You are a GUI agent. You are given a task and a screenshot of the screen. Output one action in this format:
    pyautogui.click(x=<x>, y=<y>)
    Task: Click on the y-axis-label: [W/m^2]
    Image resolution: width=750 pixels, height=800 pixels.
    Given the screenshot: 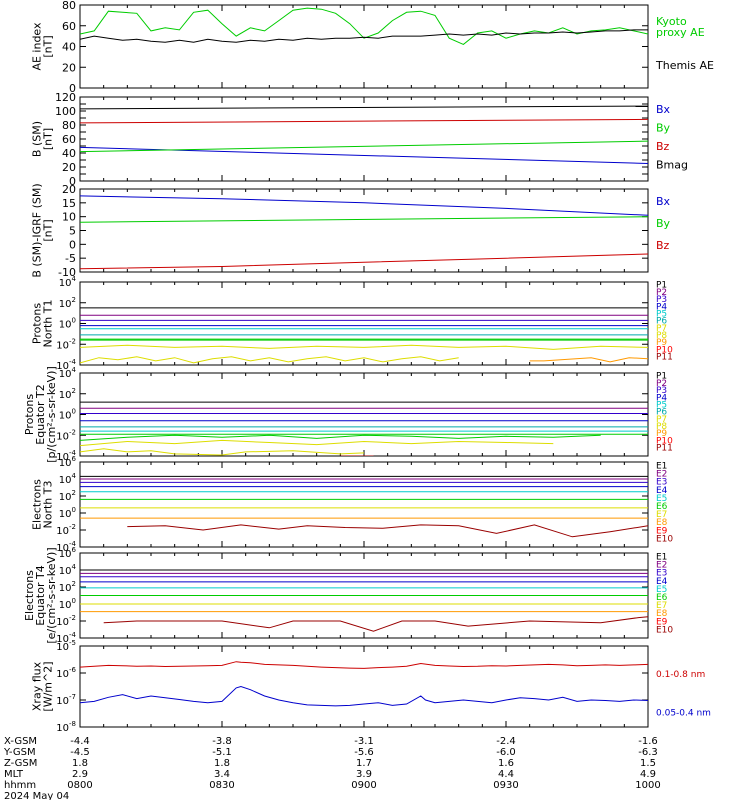 What is the action you would take?
    pyautogui.click(x=48, y=686)
    